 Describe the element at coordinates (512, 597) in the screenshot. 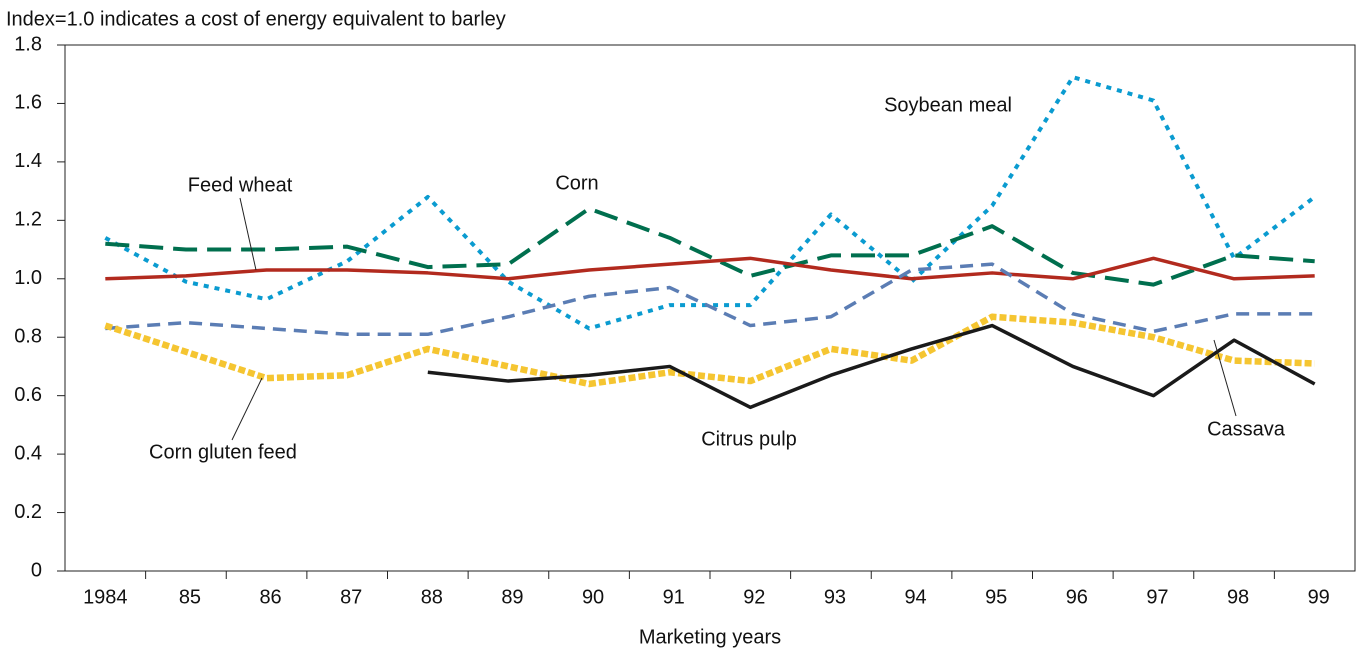

I see `x-tick-label: 89` at that location.